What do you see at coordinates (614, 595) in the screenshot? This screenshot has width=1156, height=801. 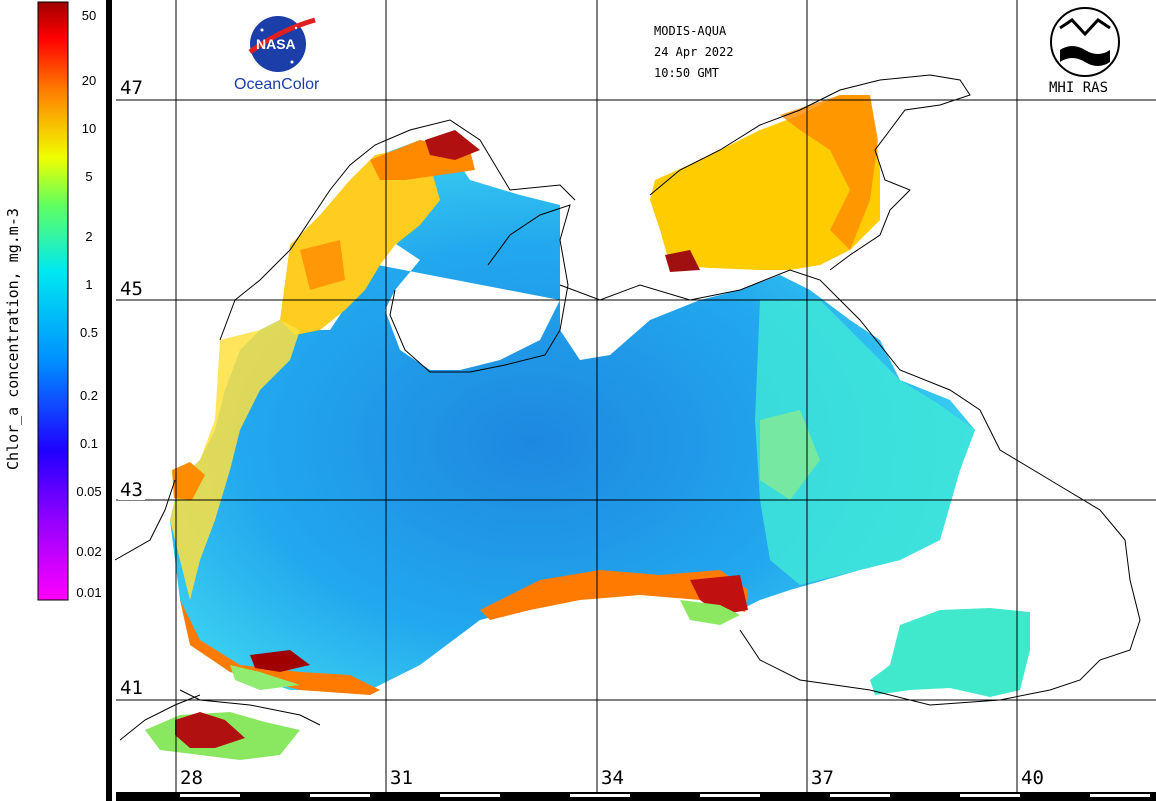 I see `south-coast-bloom` at bounding box center [614, 595].